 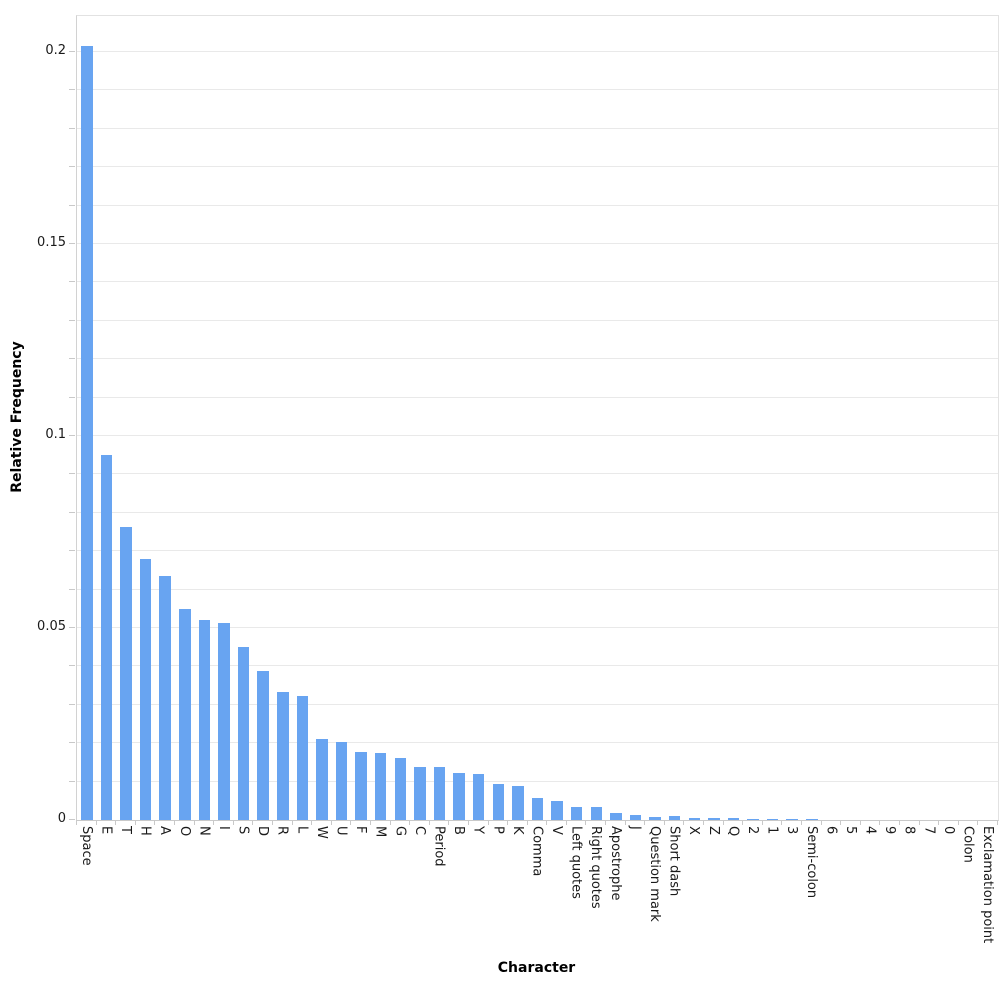 What do you see at coordinates (635, 817) in the screenshot?
I see `bar-j` at bounding box center [635, 817].